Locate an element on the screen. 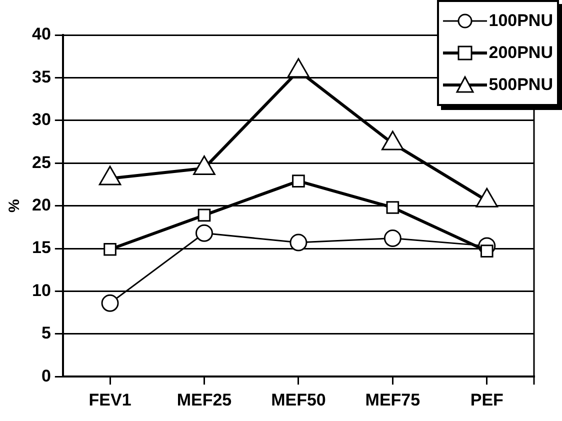  legend-label: 200PNU is located at coordinates (520, 53).